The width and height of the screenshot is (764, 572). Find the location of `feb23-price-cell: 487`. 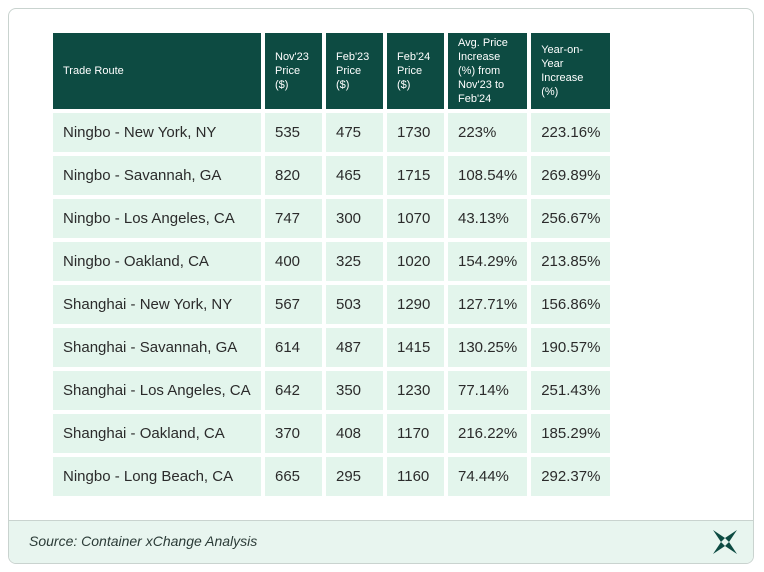

feb23-price-cell: 487 is located at coordinates (354, 347).